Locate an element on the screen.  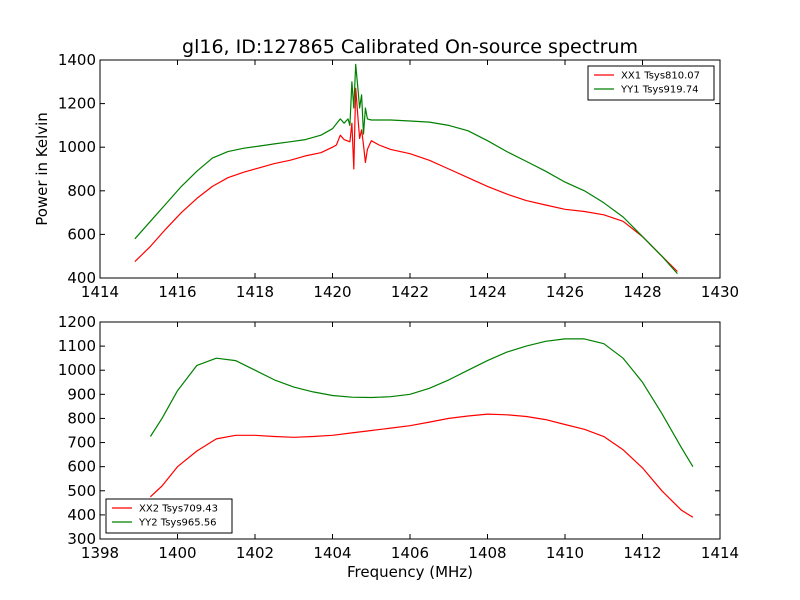
bottom-y-tick-label: 300 is located at coordinates (81, 539).